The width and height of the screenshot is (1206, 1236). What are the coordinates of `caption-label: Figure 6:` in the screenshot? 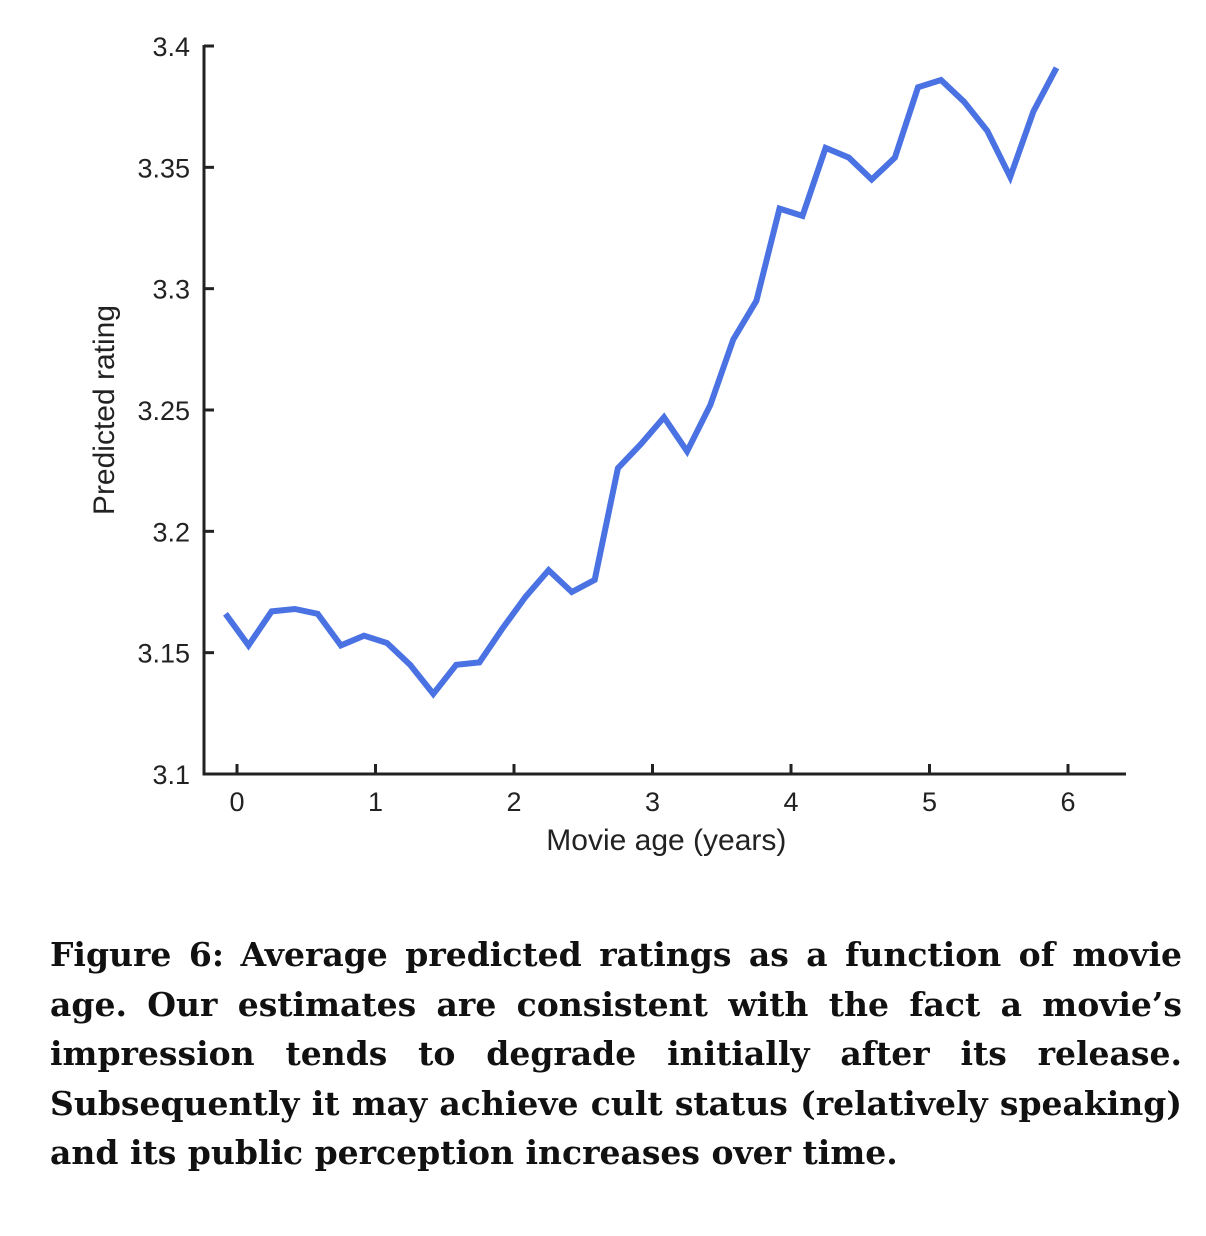 It's located at (137, 954).